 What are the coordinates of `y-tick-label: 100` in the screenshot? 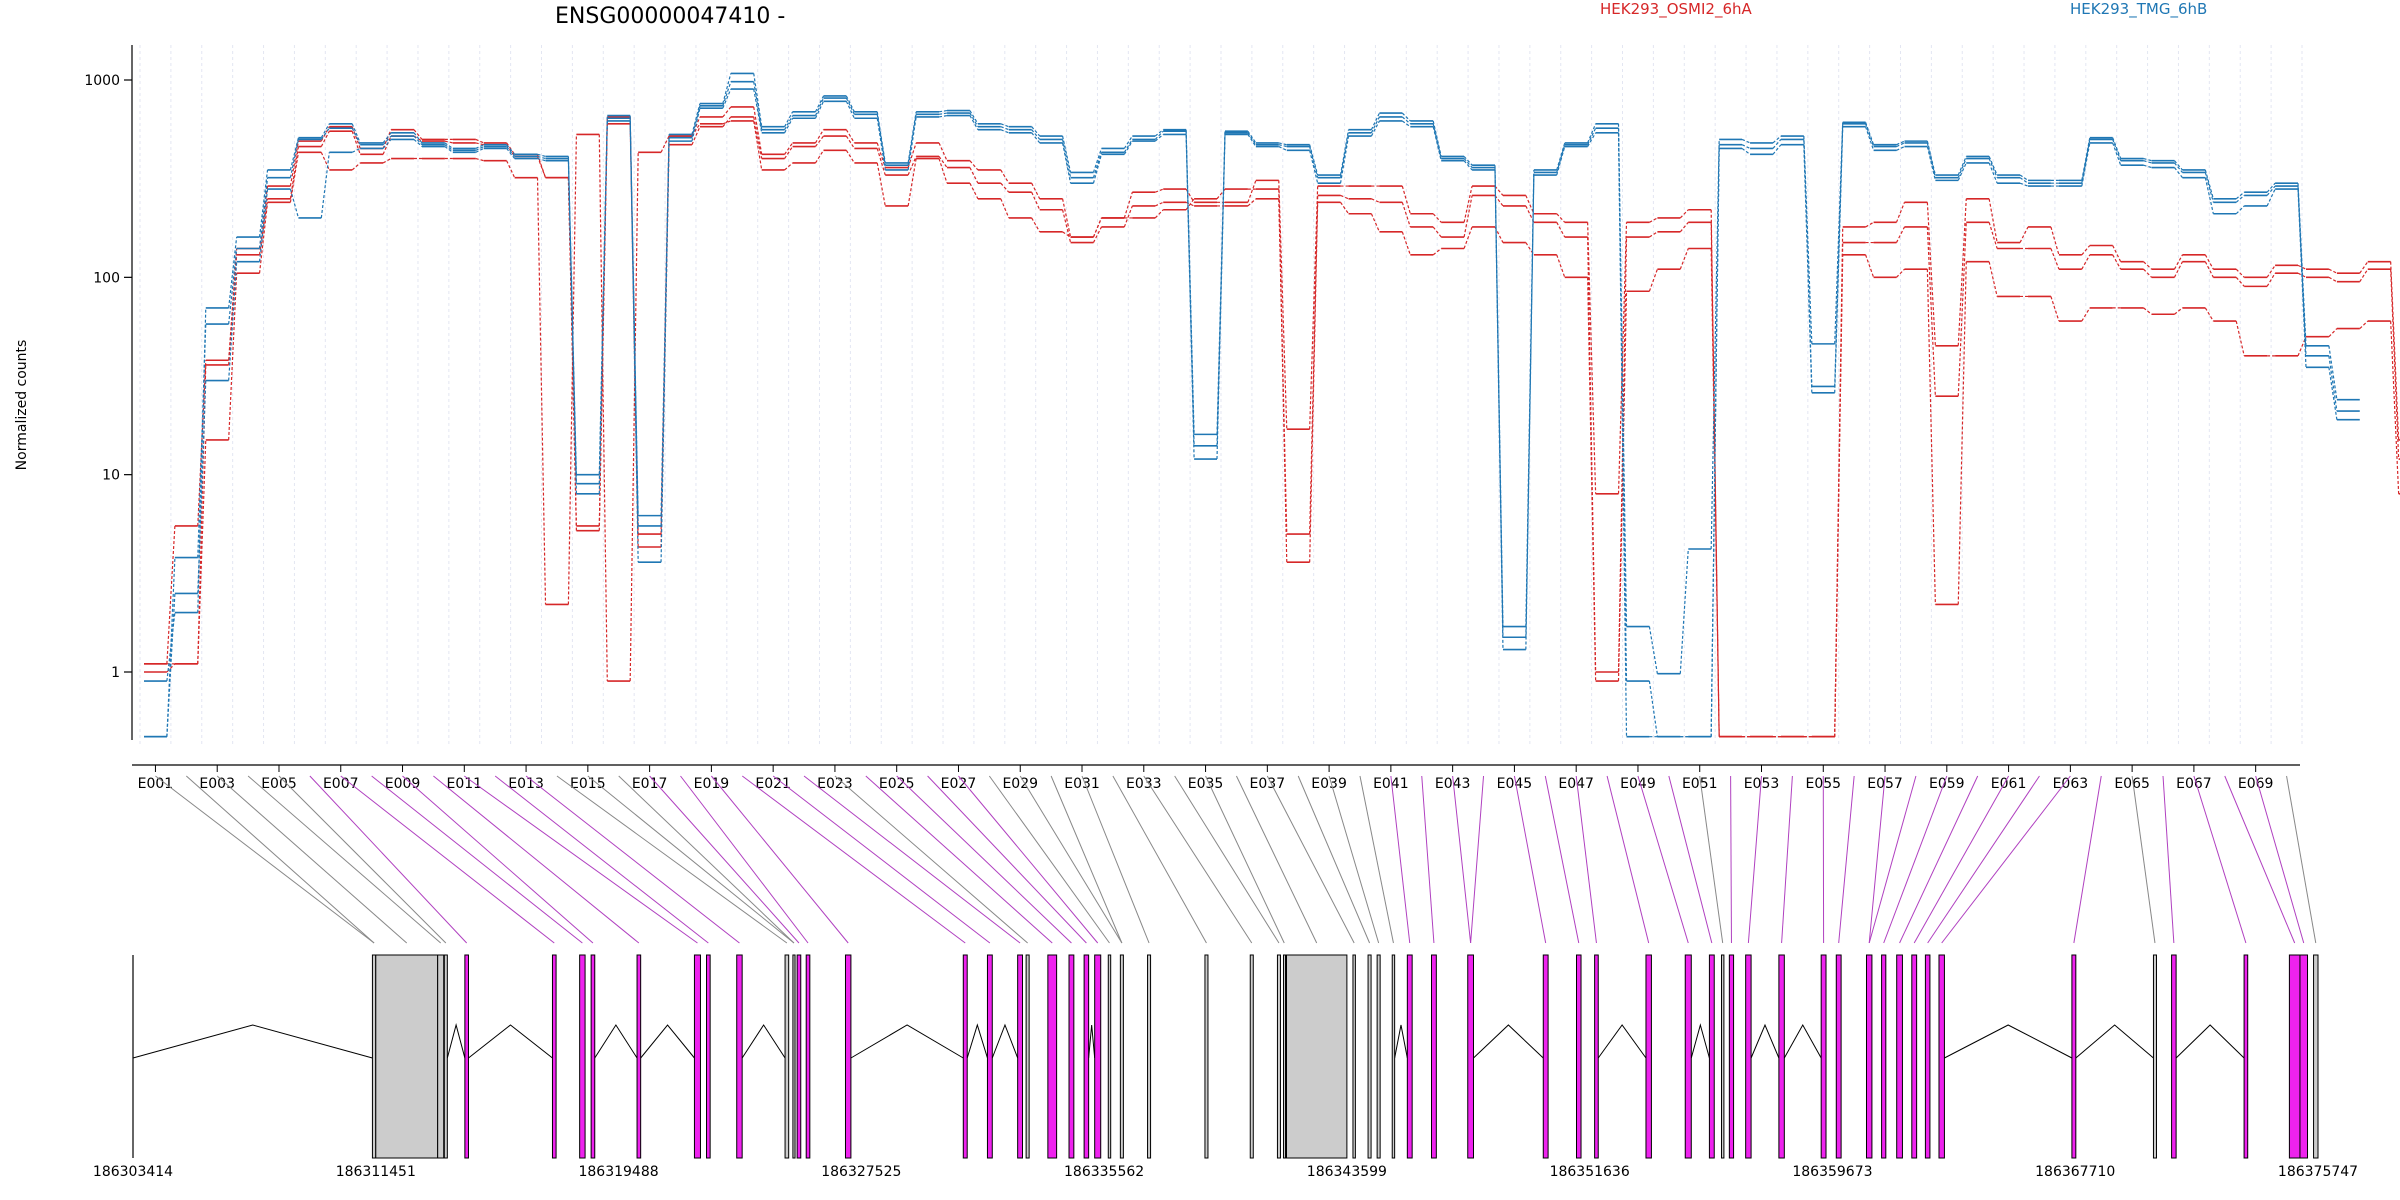 It's located at (106, 278).